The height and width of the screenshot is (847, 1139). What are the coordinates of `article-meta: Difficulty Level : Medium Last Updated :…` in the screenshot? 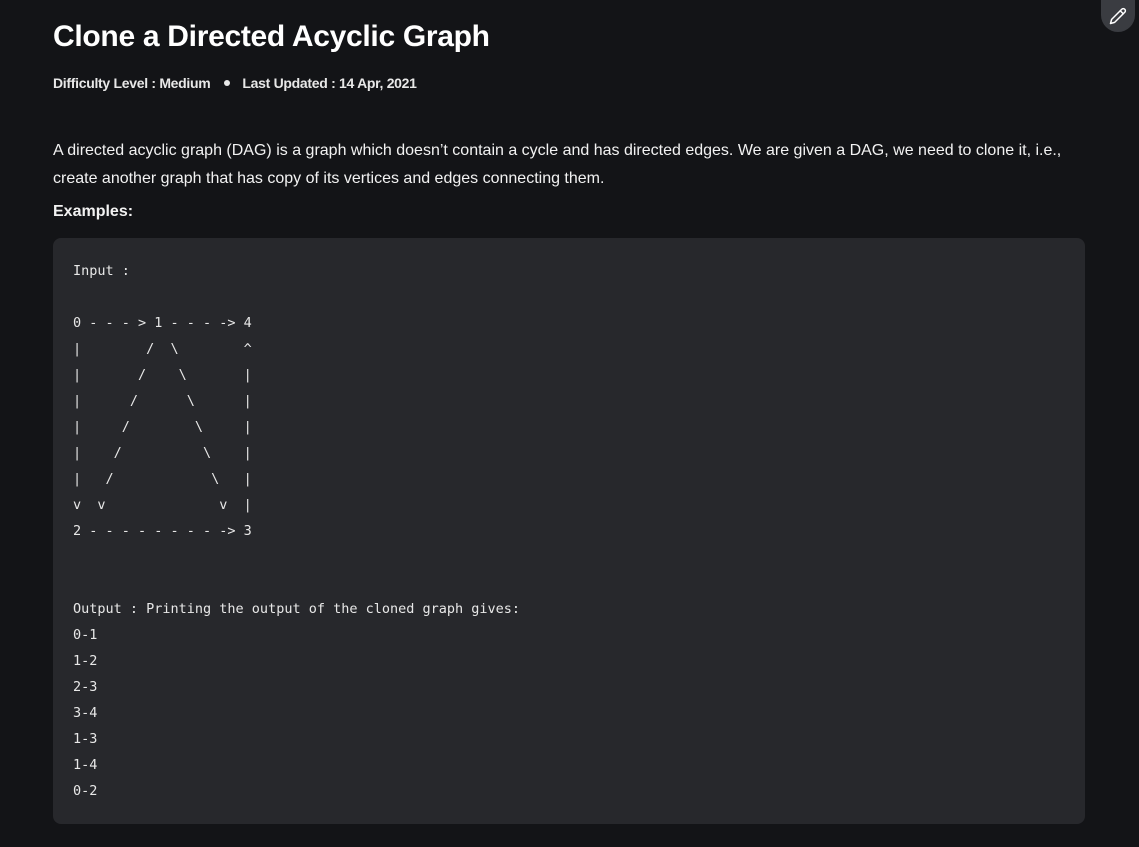 It's located at (235, 83).